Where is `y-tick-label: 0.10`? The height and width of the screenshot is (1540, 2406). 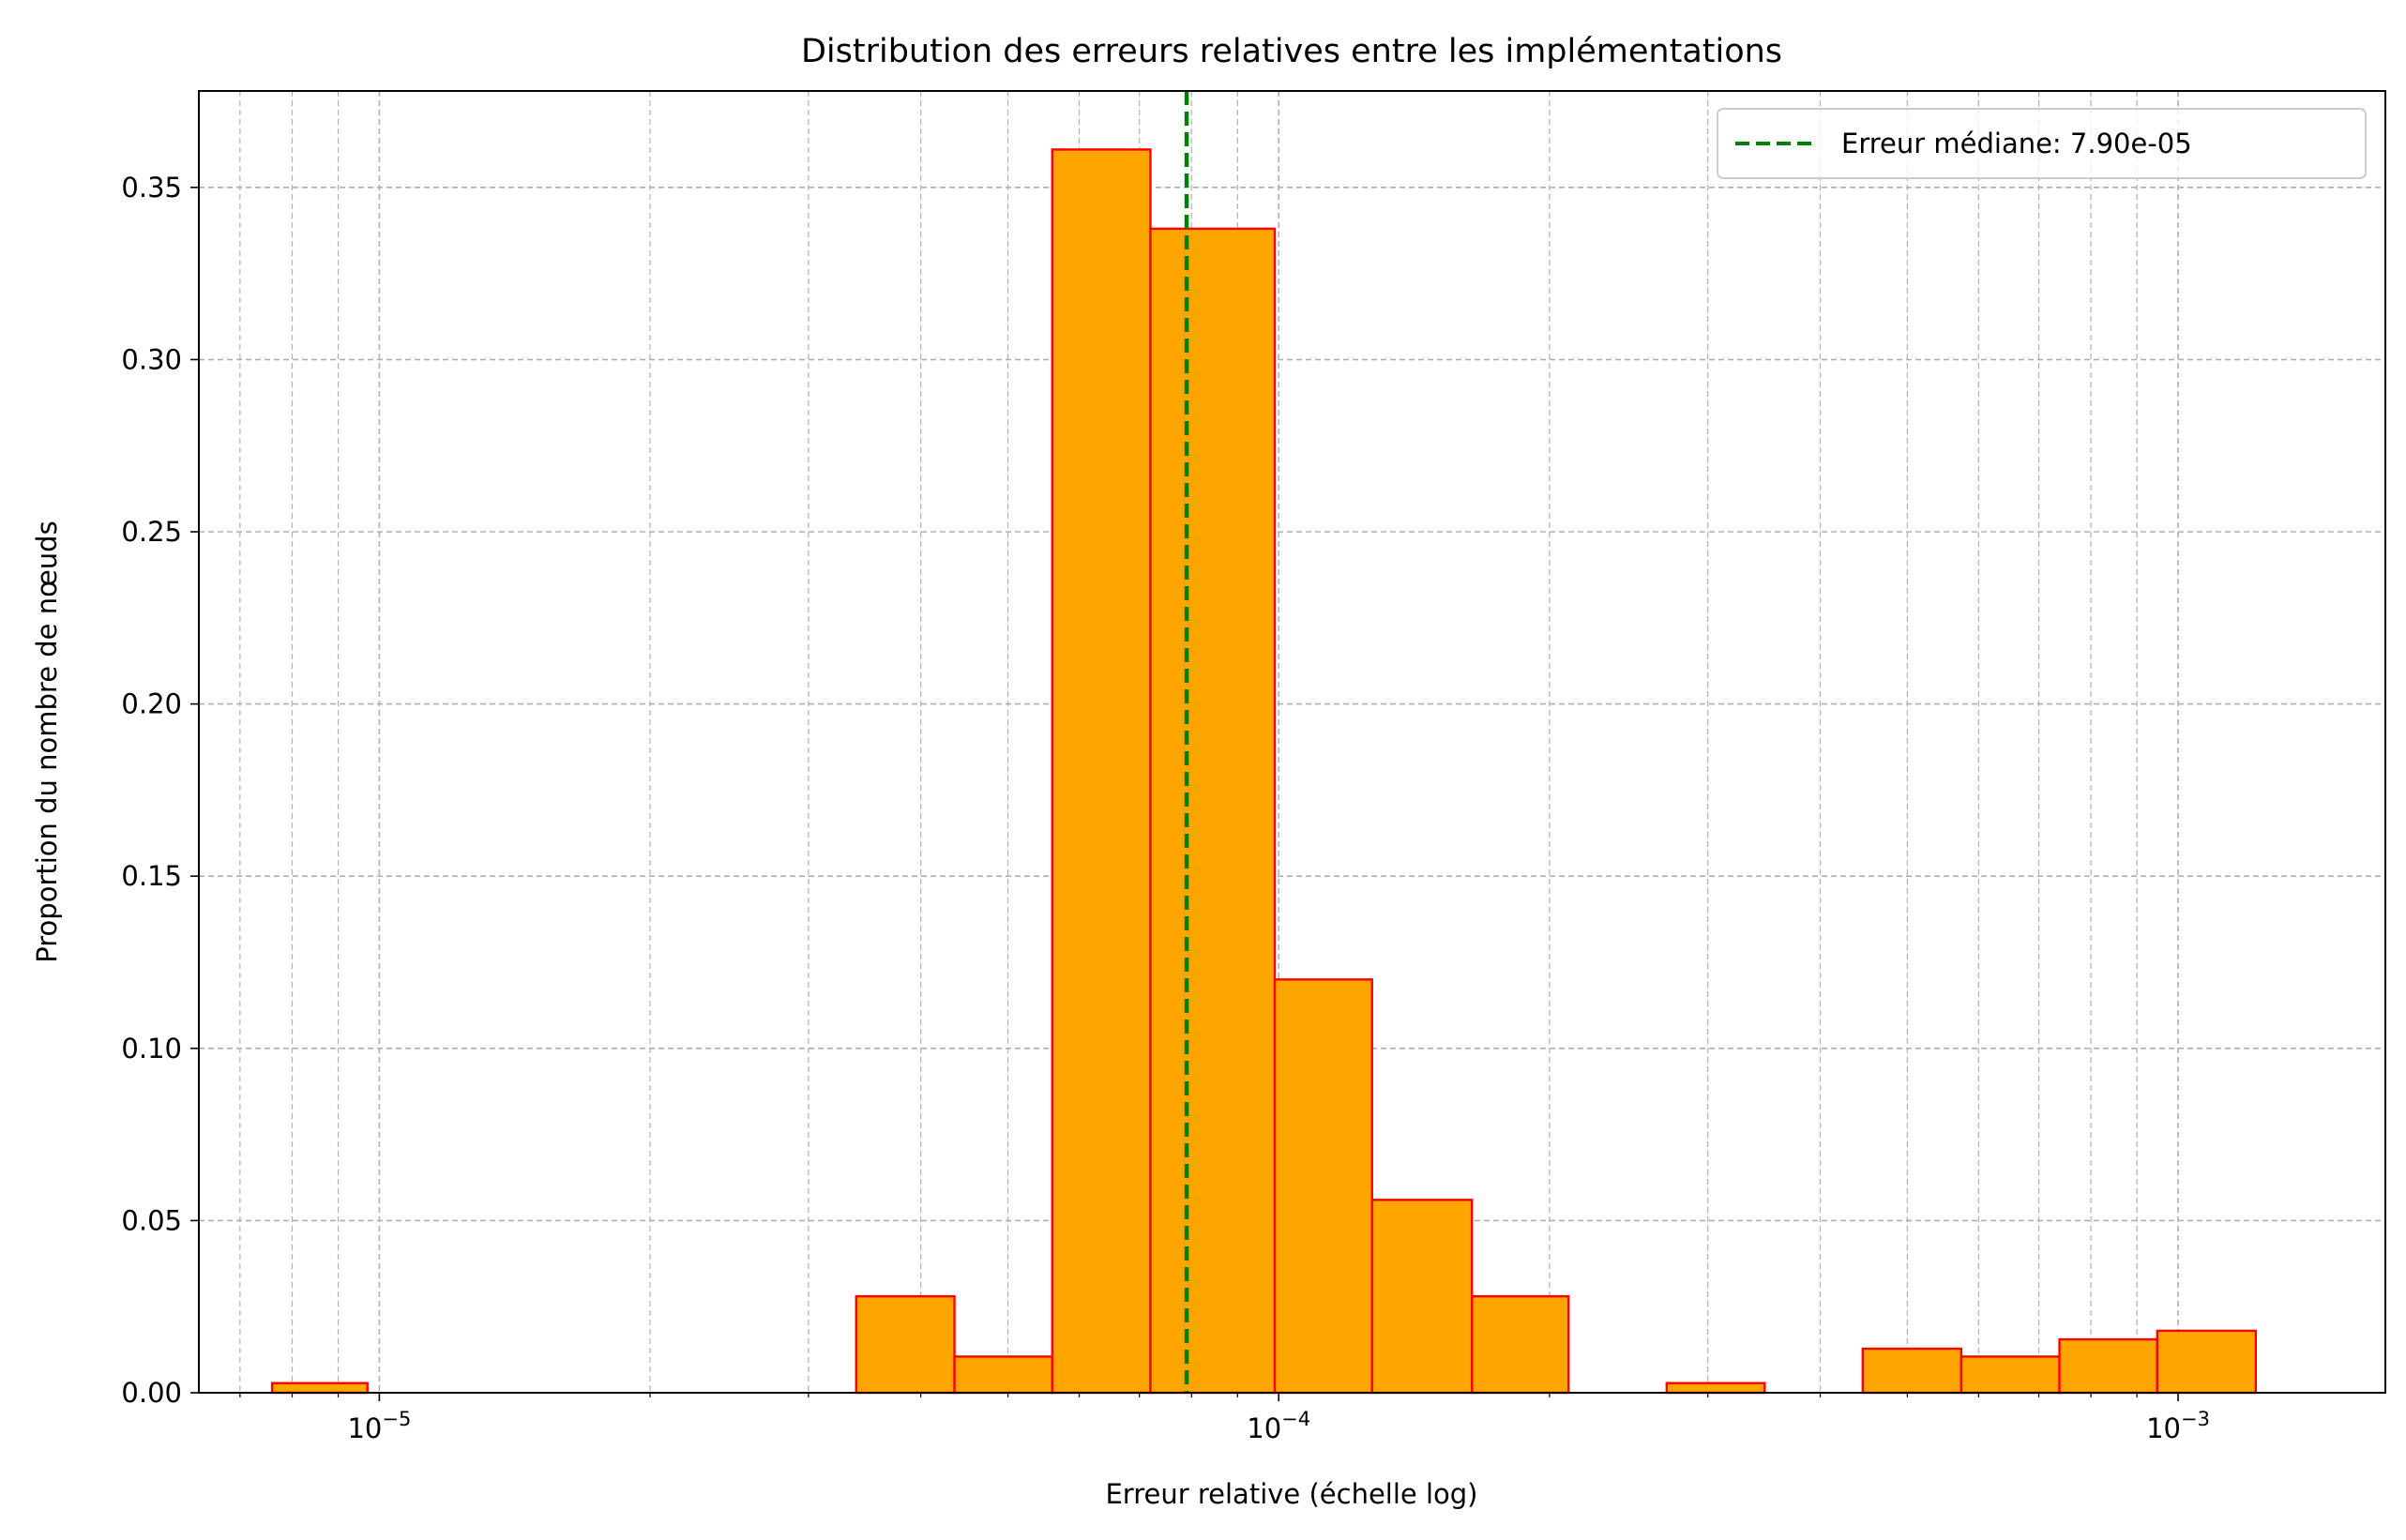
y-tick-label: 0.10 is located at coordinates (151, 1048).